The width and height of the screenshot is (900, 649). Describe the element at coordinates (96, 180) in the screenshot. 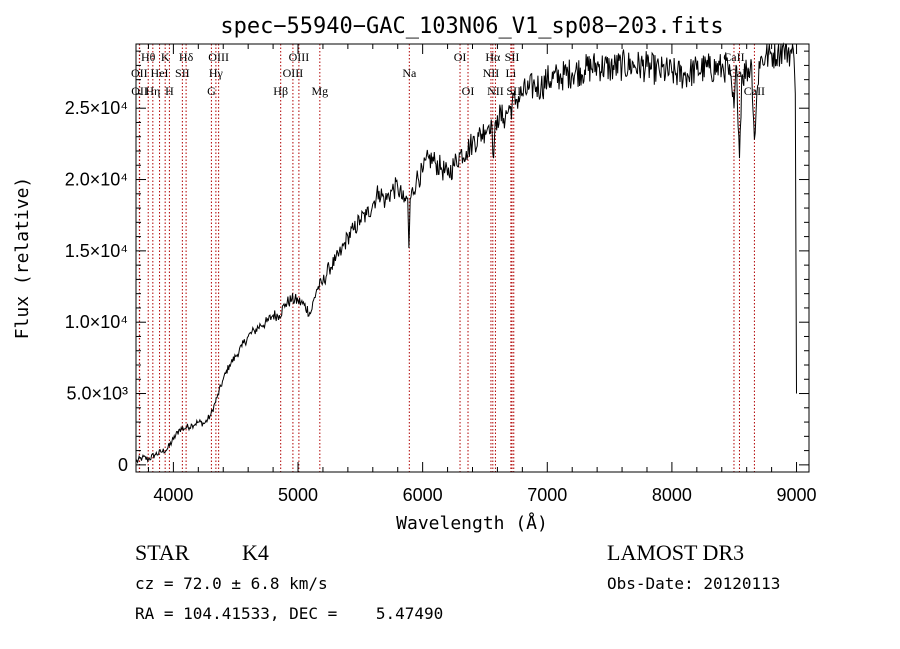

I see `y-tick-label: 2.0×10⁴` at that location.